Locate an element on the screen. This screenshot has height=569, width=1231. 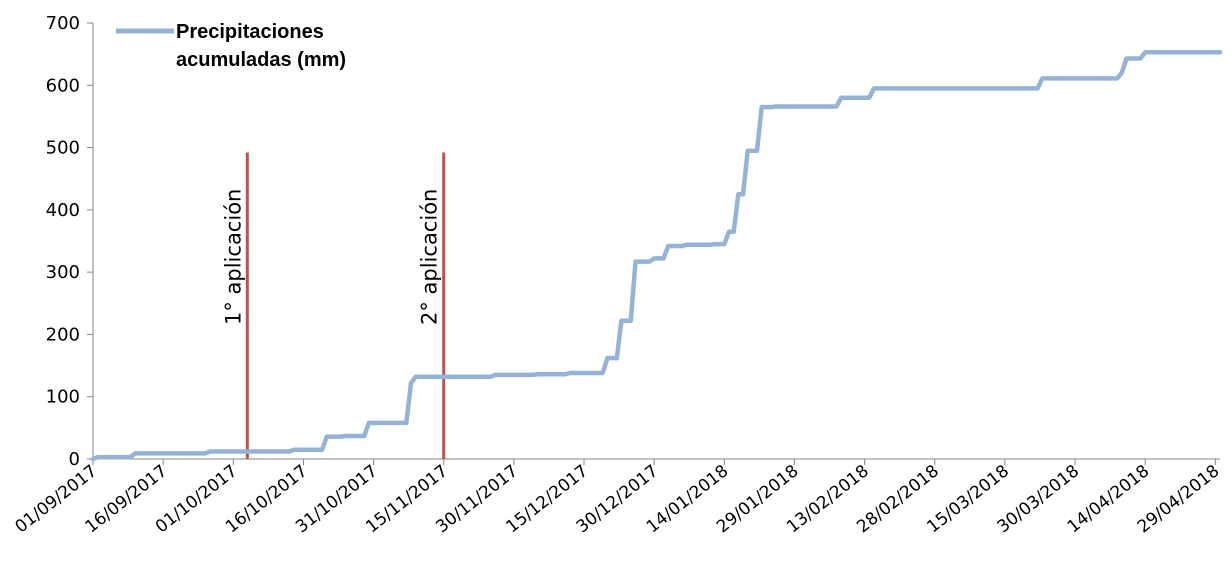
y-tick-label: 500 is located at coordinates (63, 148).